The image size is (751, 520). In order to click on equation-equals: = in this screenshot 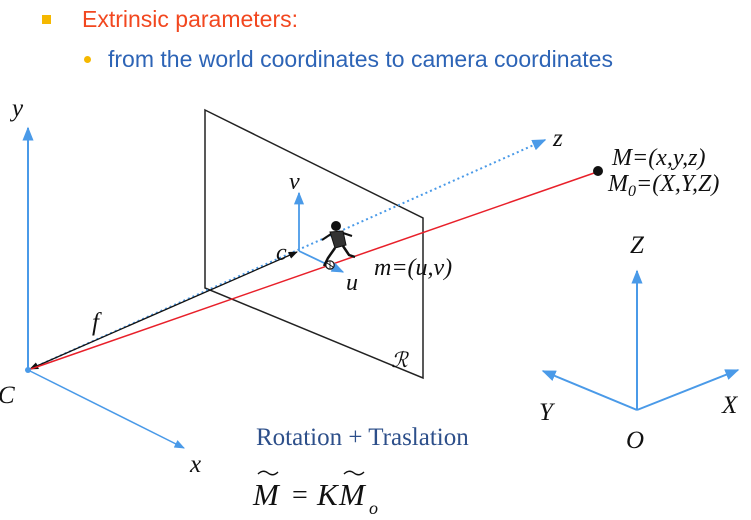, I will do `click(300, 495)`.